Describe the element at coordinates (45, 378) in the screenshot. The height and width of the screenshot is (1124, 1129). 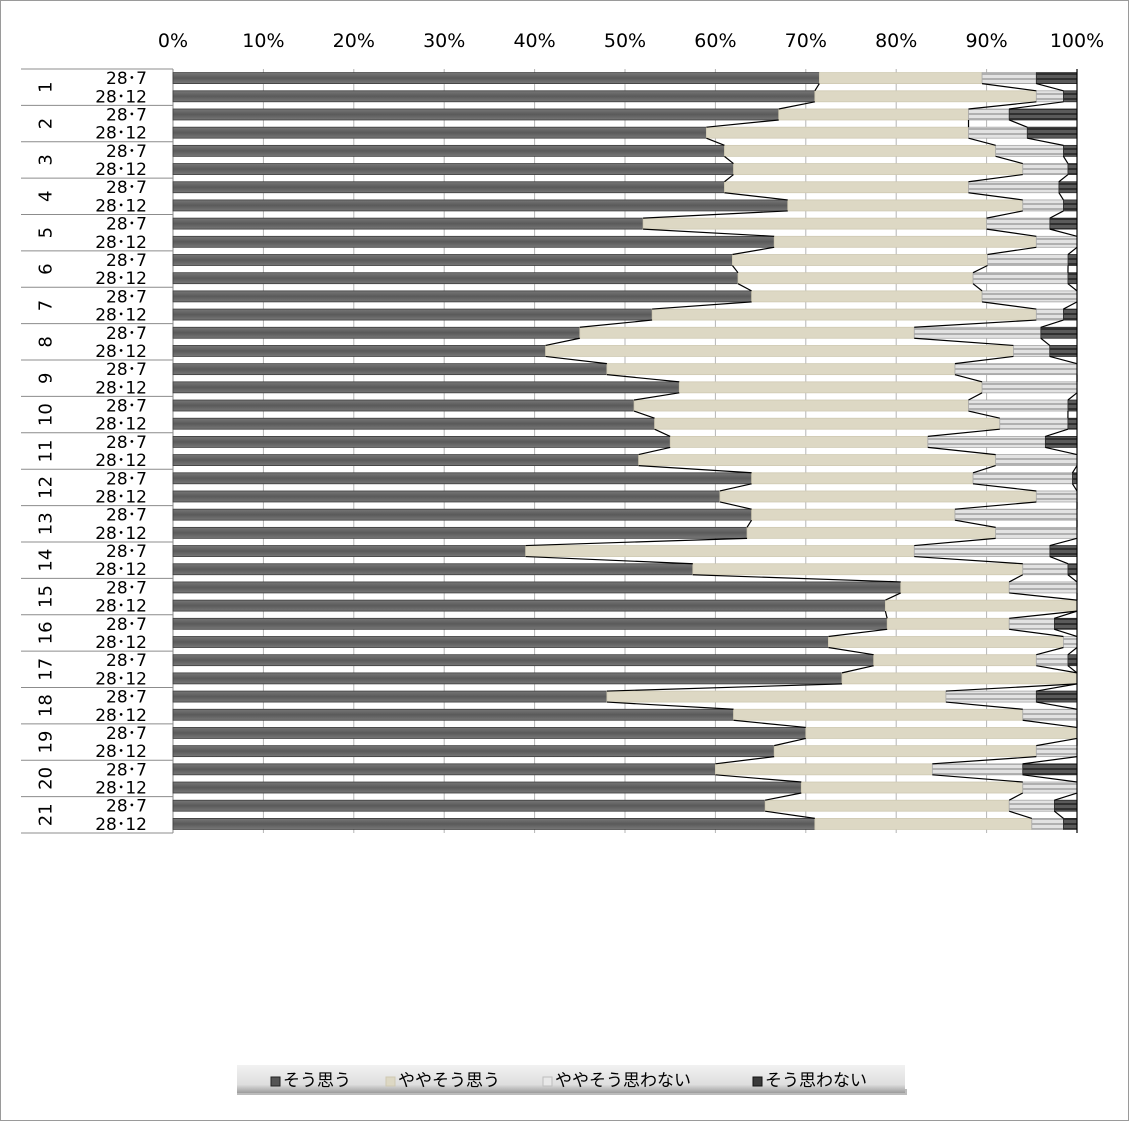
I see `category-label: 9` at that location.